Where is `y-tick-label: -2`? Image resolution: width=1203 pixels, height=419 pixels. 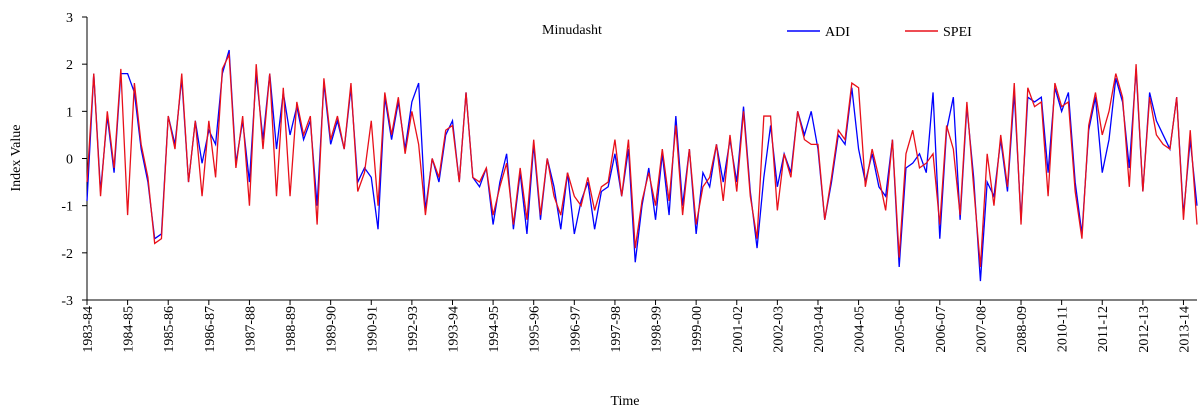
y-tick-label: -2 is located at coordinates (67, 254).